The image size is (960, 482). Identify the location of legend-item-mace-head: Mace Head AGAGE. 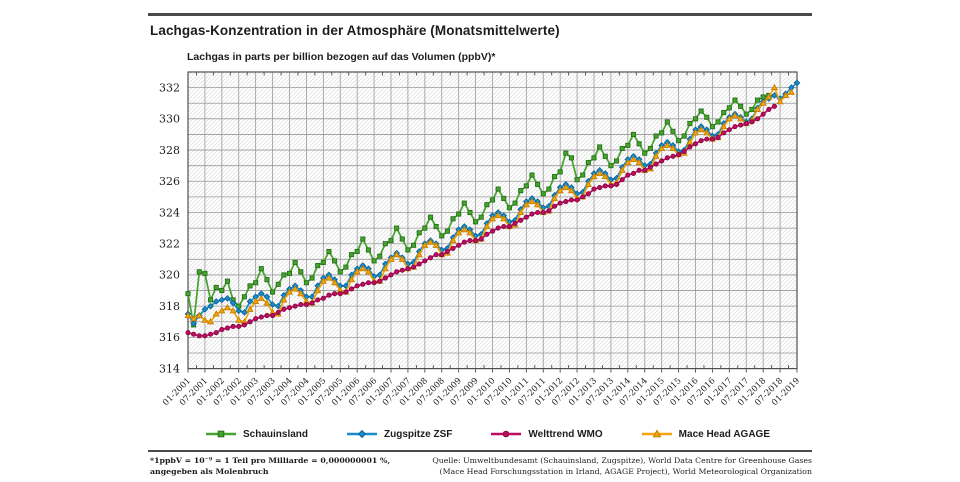
(705, 434).